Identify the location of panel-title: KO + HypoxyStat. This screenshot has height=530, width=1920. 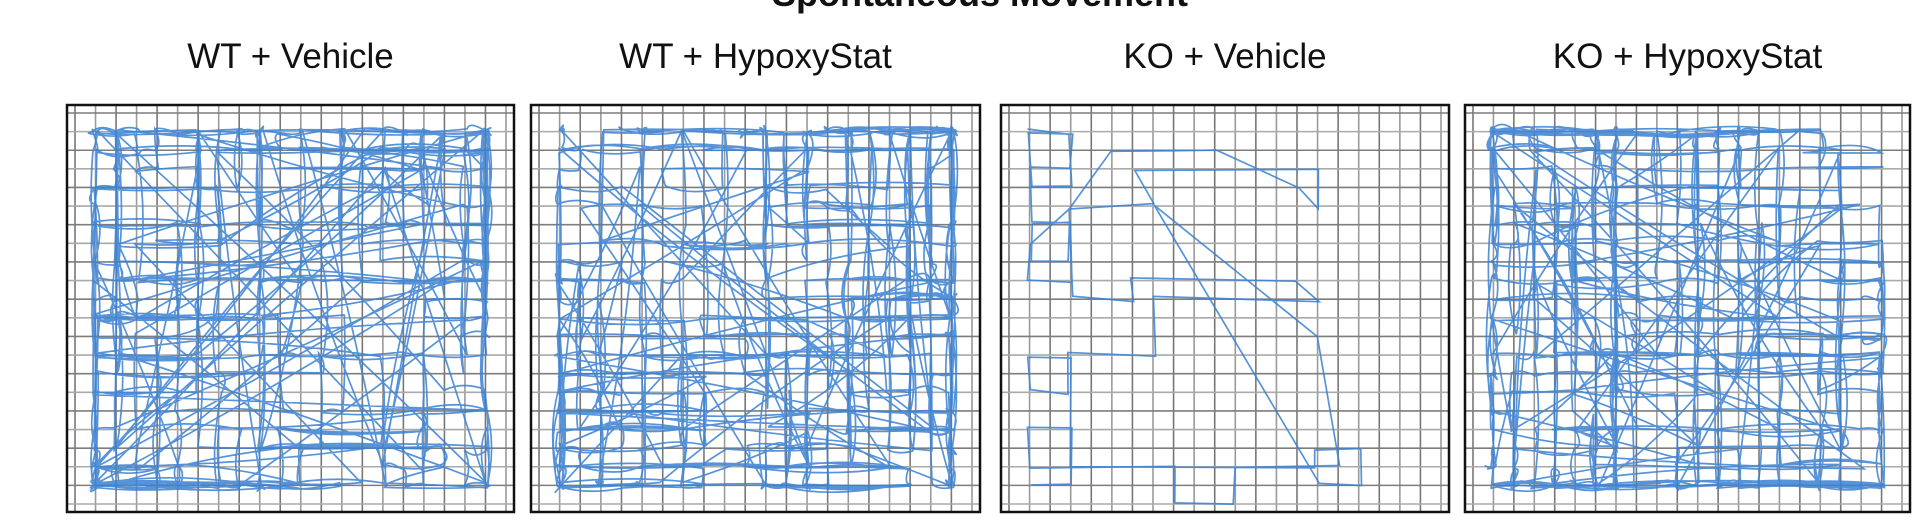
(1688, 56).